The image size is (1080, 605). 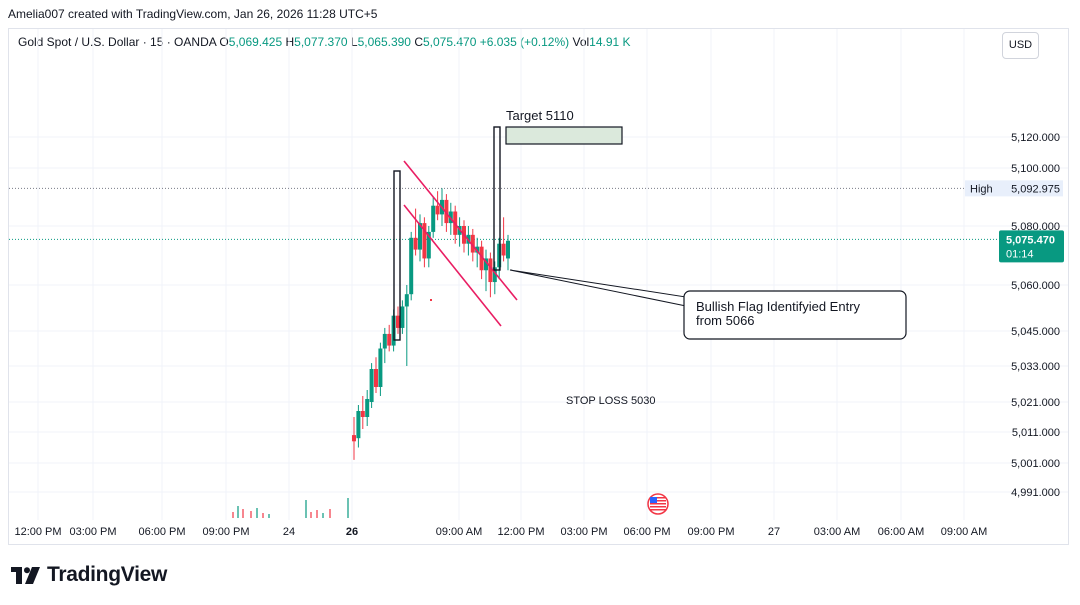 What do you see at coordinates (1035, 367) in the screenshot?
I see `price-tick-label: 5,033.000` at bounding box center [1035, 367].